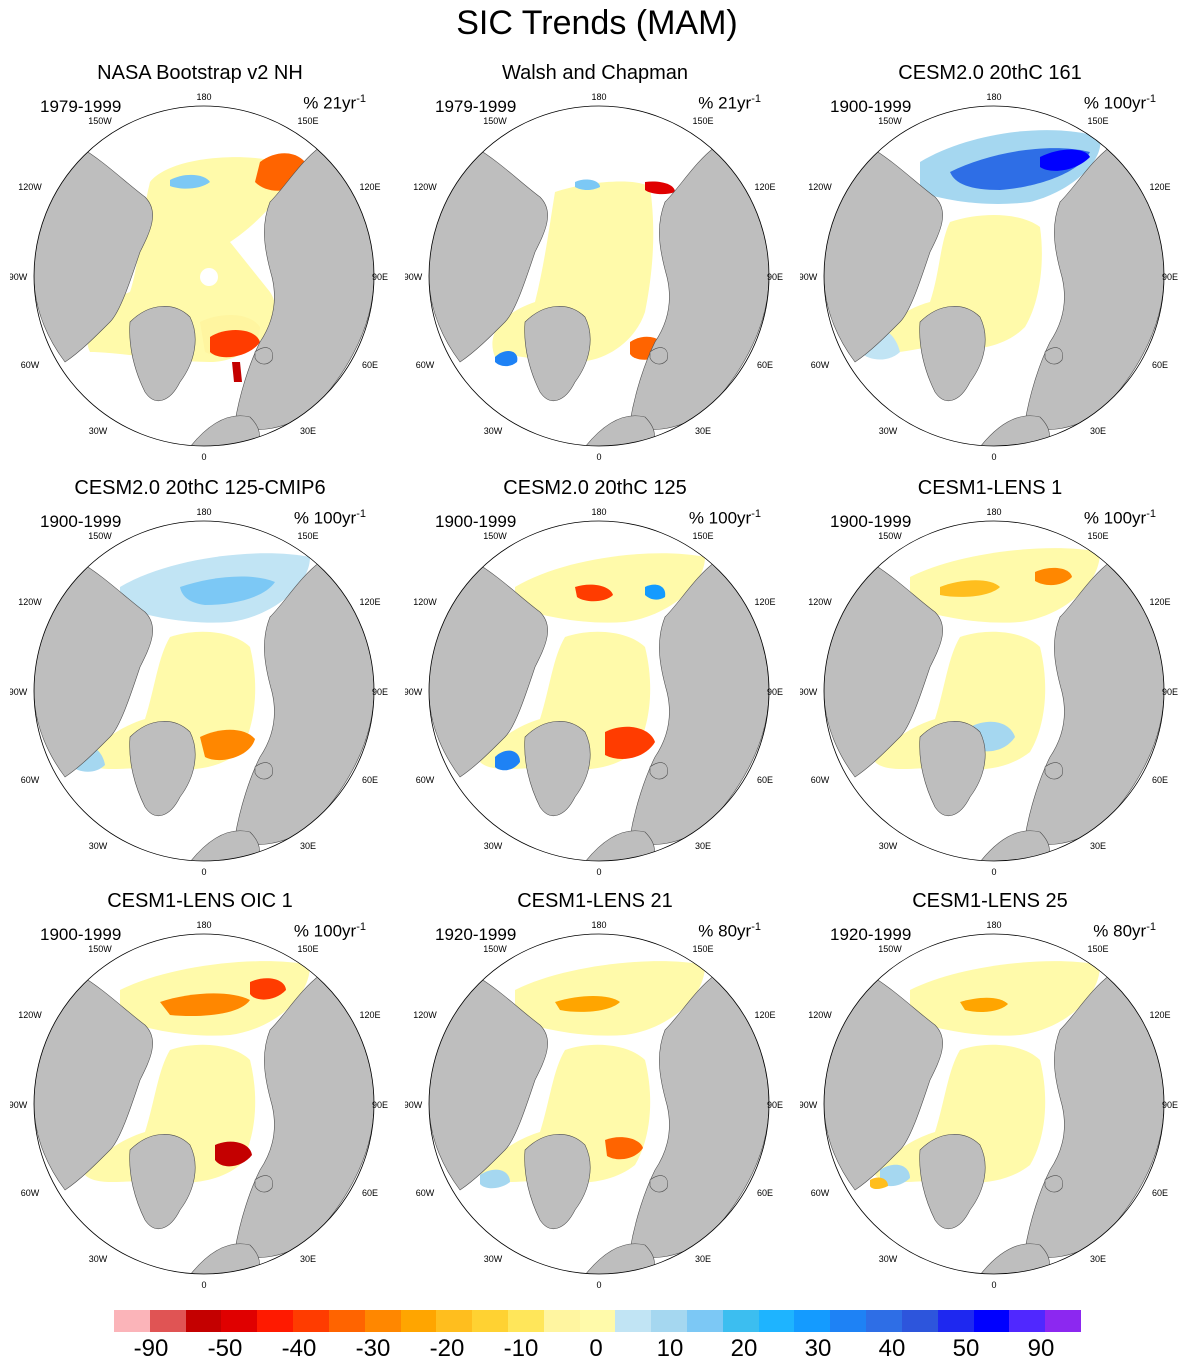 Image resolution: width=1194 pixels, height=1367 pixels. What do you see at coordinates (598, 1321) in the screenshot?
I see `colorbar` at bounding box center [598, 1321].